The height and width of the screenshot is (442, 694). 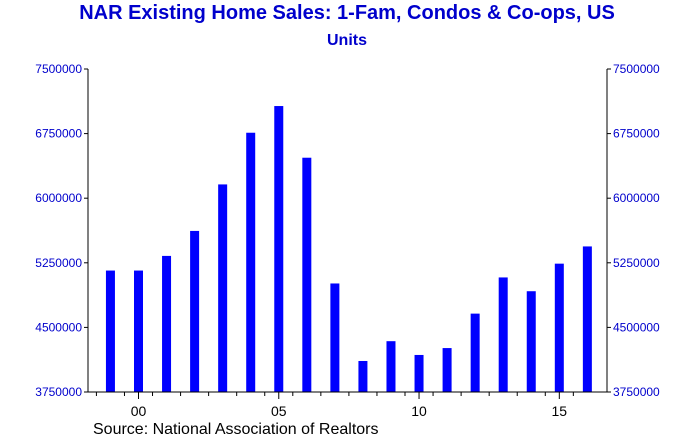 What do you see at coordinates (636, 134) in the screenshot?
I see `y-tick-label-right: 6750000` at bounding box center [636, 134].